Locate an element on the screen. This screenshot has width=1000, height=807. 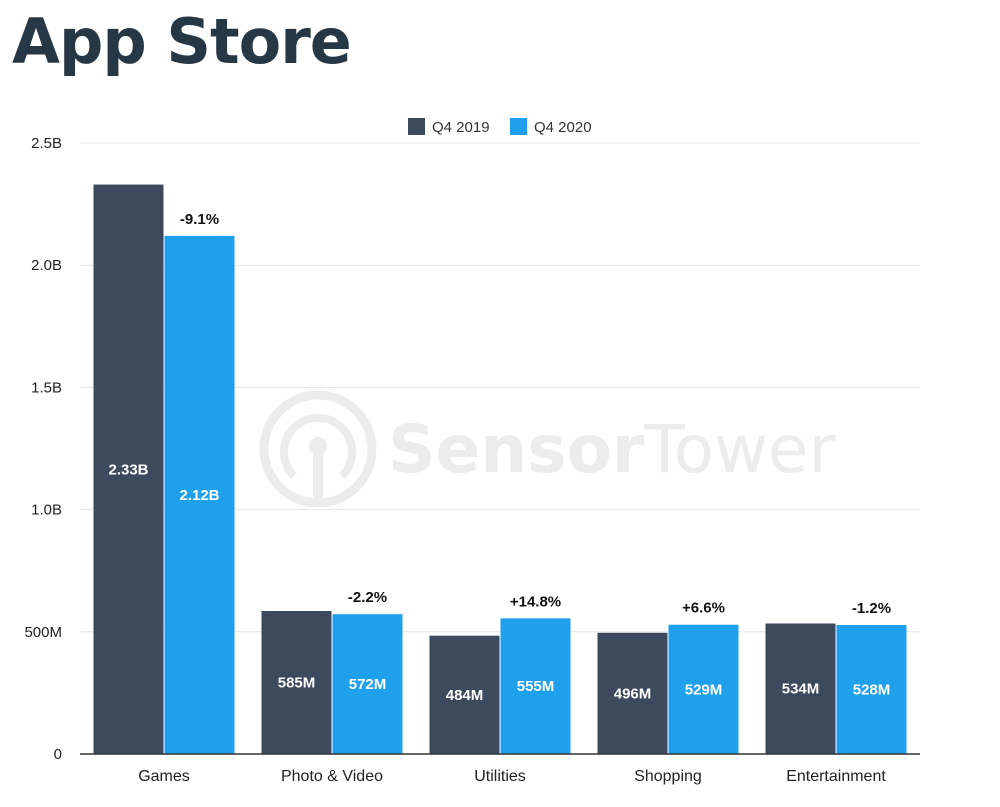
change-label: +14.8% is located at coordinates (535, 601).